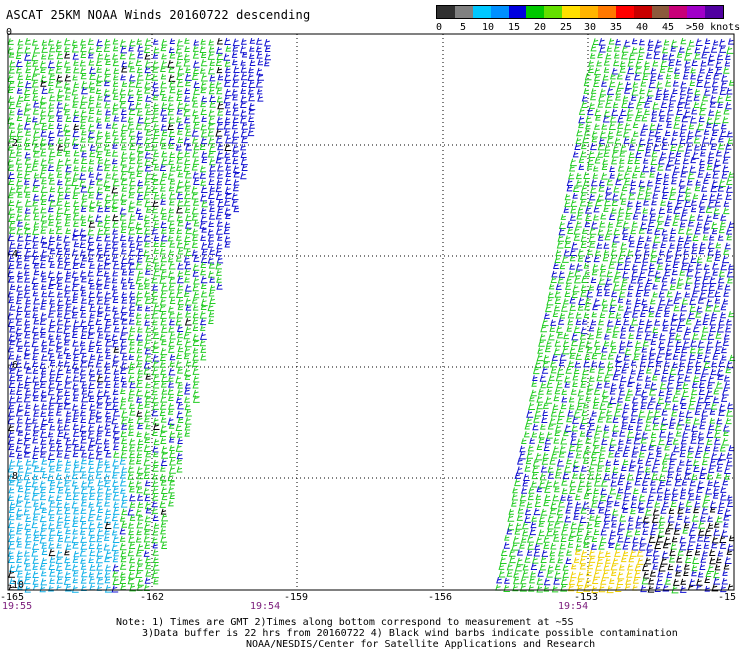 This screenshot has width=740, height=650. What do you see at coordinates (12, 597) in the screenshot?
I see `x-tick-label: -165` at bounding box center [12, 597].